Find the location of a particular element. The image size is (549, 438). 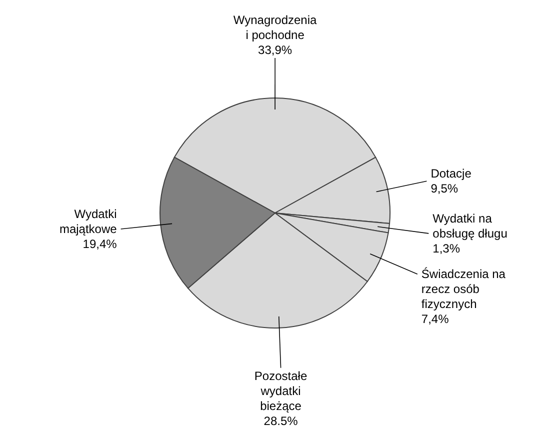

slice-label: Świadczenia na rzecz osób fizycznych is located at coordinates (463, 289).